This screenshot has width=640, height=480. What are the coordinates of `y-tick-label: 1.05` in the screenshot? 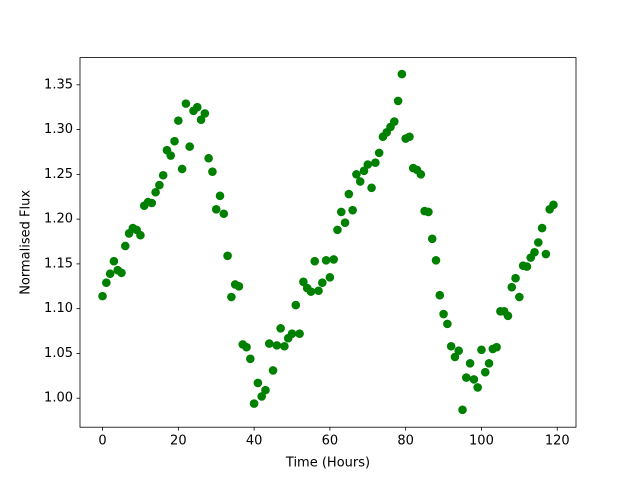 It's located at (58, 353).